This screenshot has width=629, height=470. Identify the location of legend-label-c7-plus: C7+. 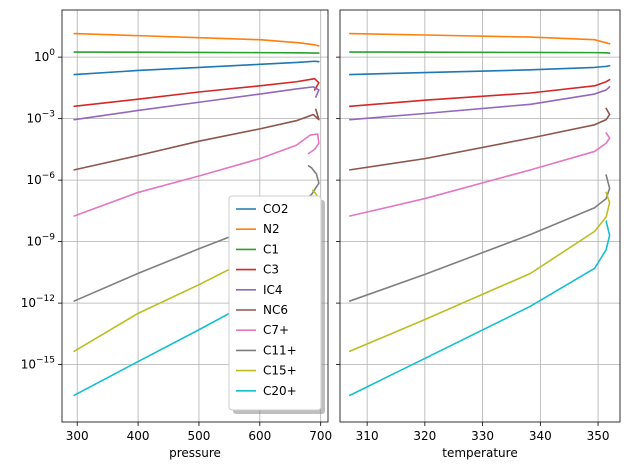
(276, 330).